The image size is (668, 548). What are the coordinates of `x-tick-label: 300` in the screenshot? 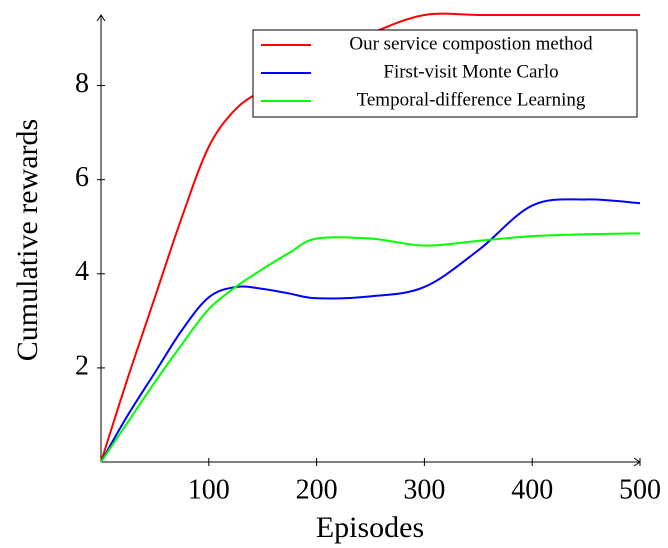 It's located at (424, 489).